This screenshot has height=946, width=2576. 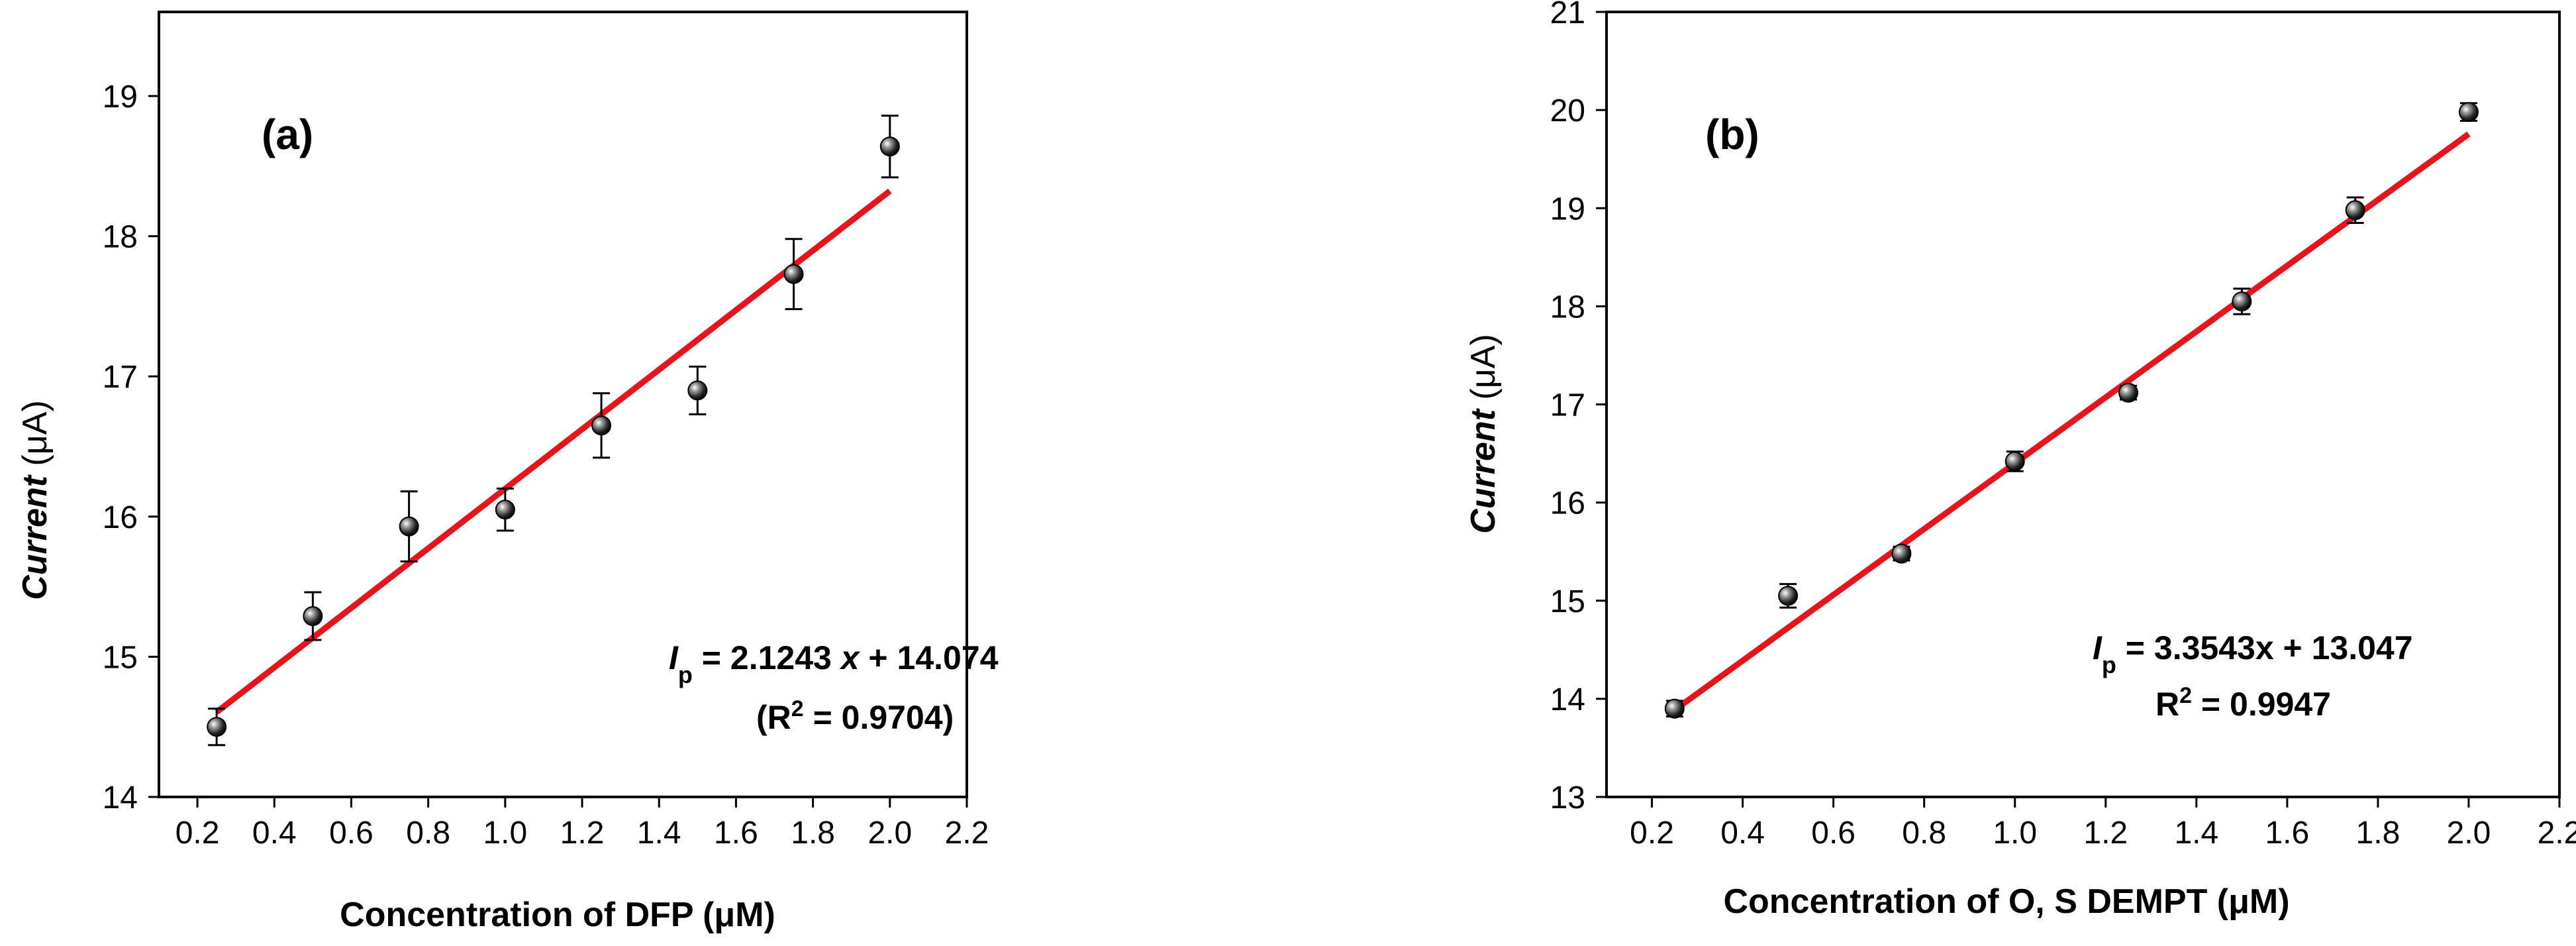 What do you see at coordinates (1567, 111) in the screenshot?
I see `y-tick-label: 20` at bounding box center [1567, 111].